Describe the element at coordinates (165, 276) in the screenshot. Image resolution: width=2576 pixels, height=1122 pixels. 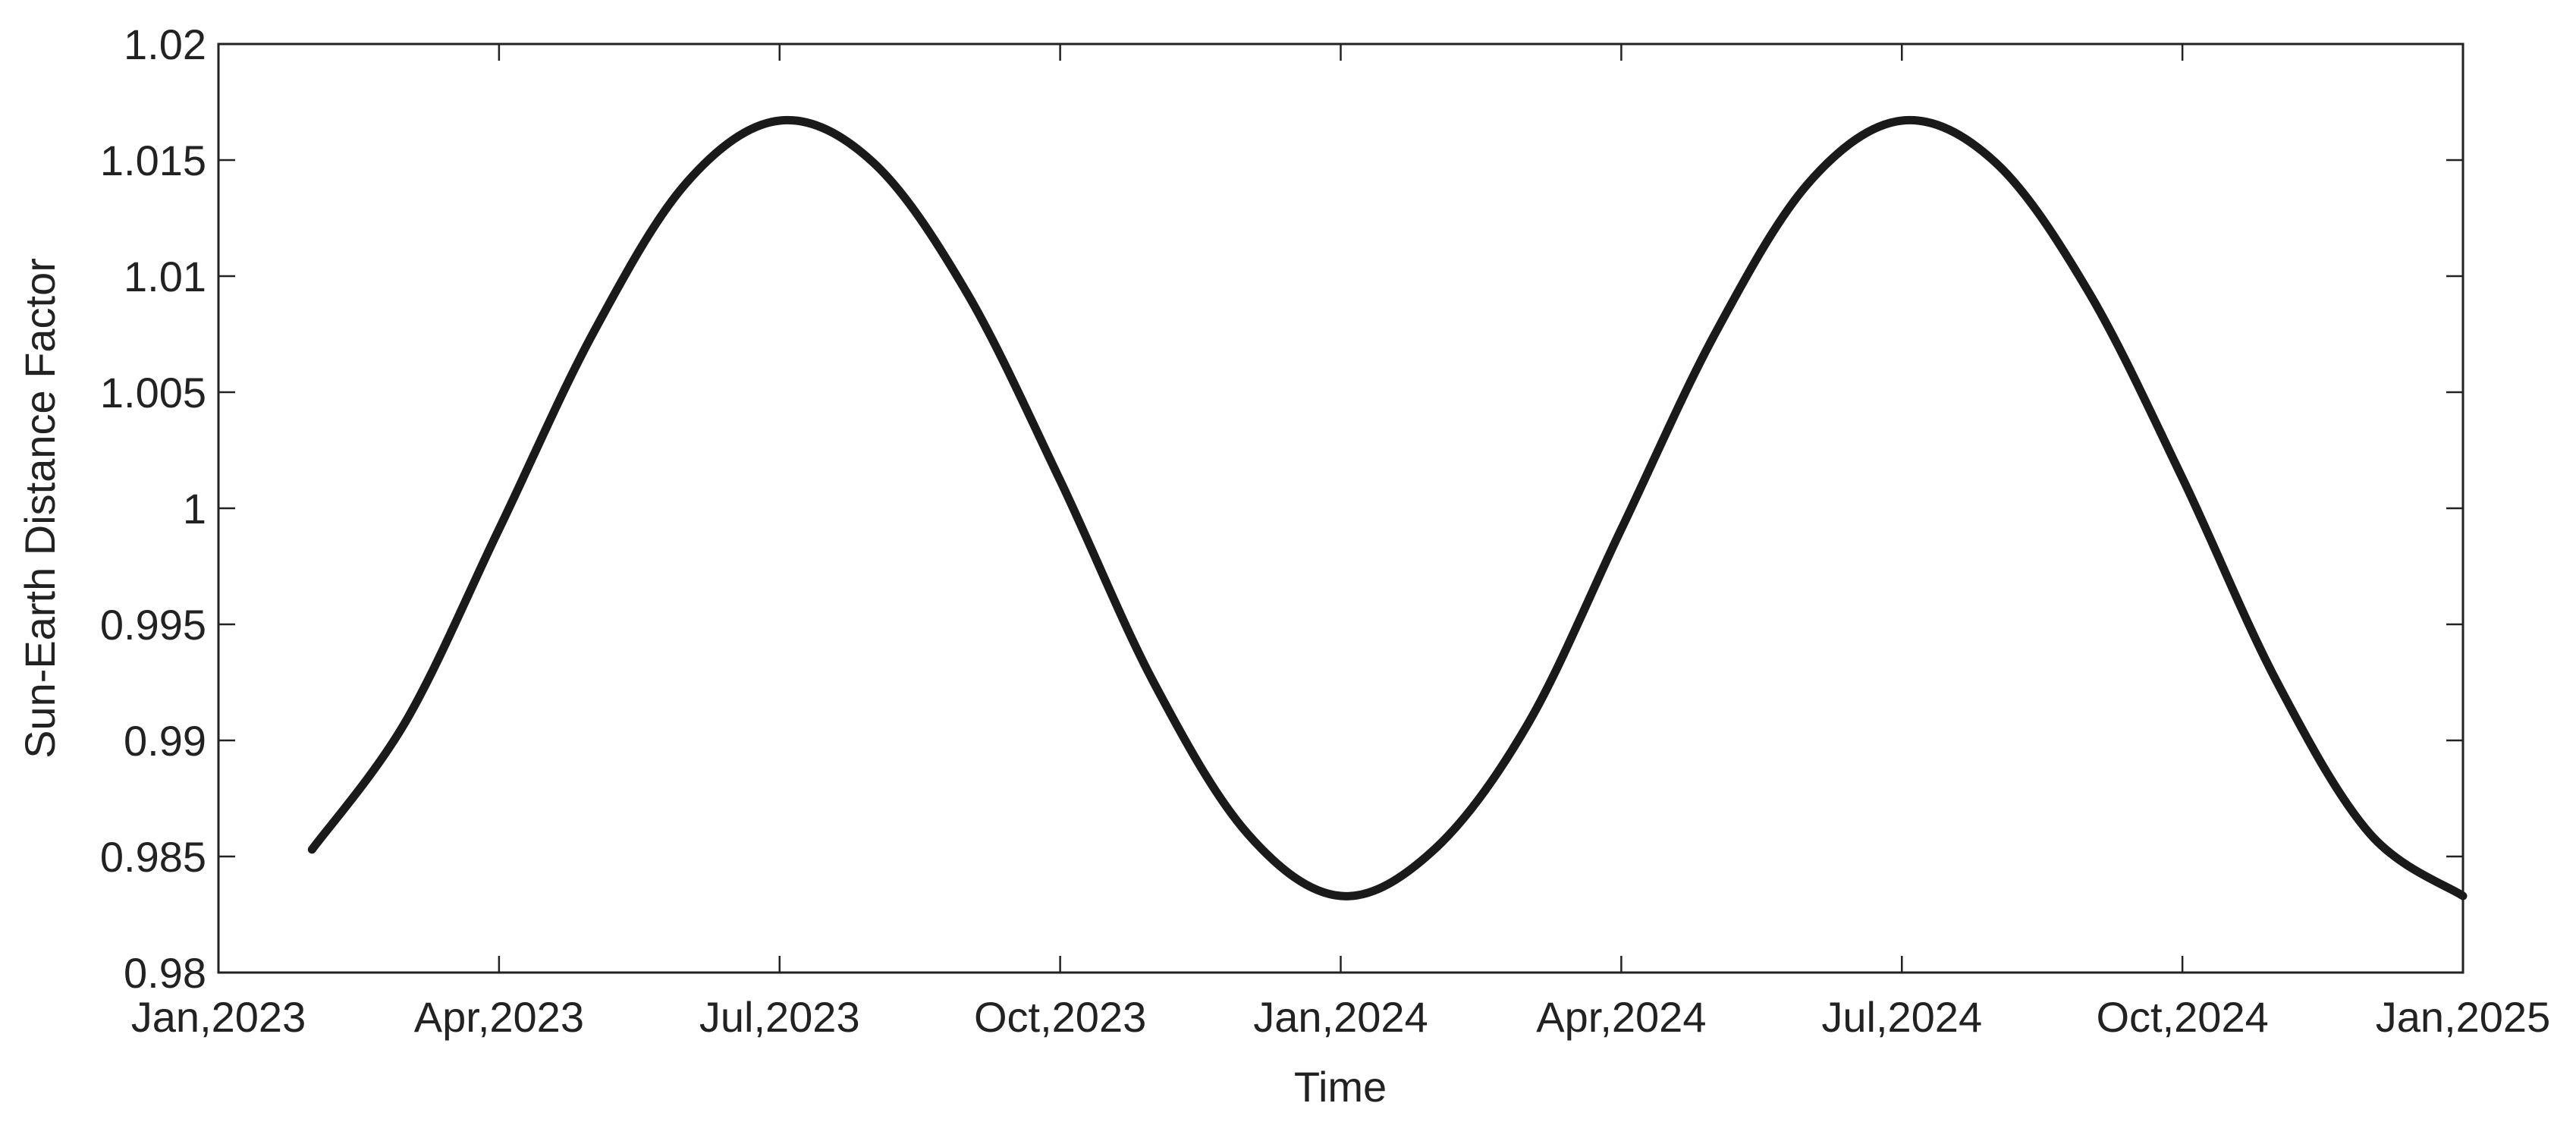
I see `y-tick-label: 1.01` at that location.